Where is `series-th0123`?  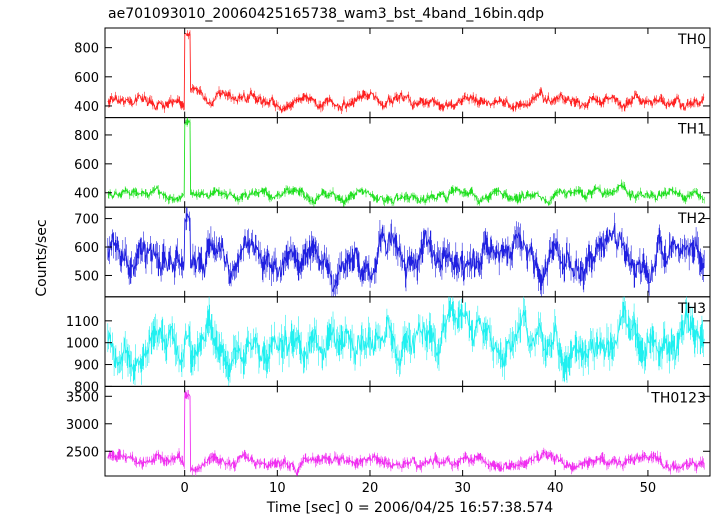
series-th0123 is located at coordinates (406, 433).